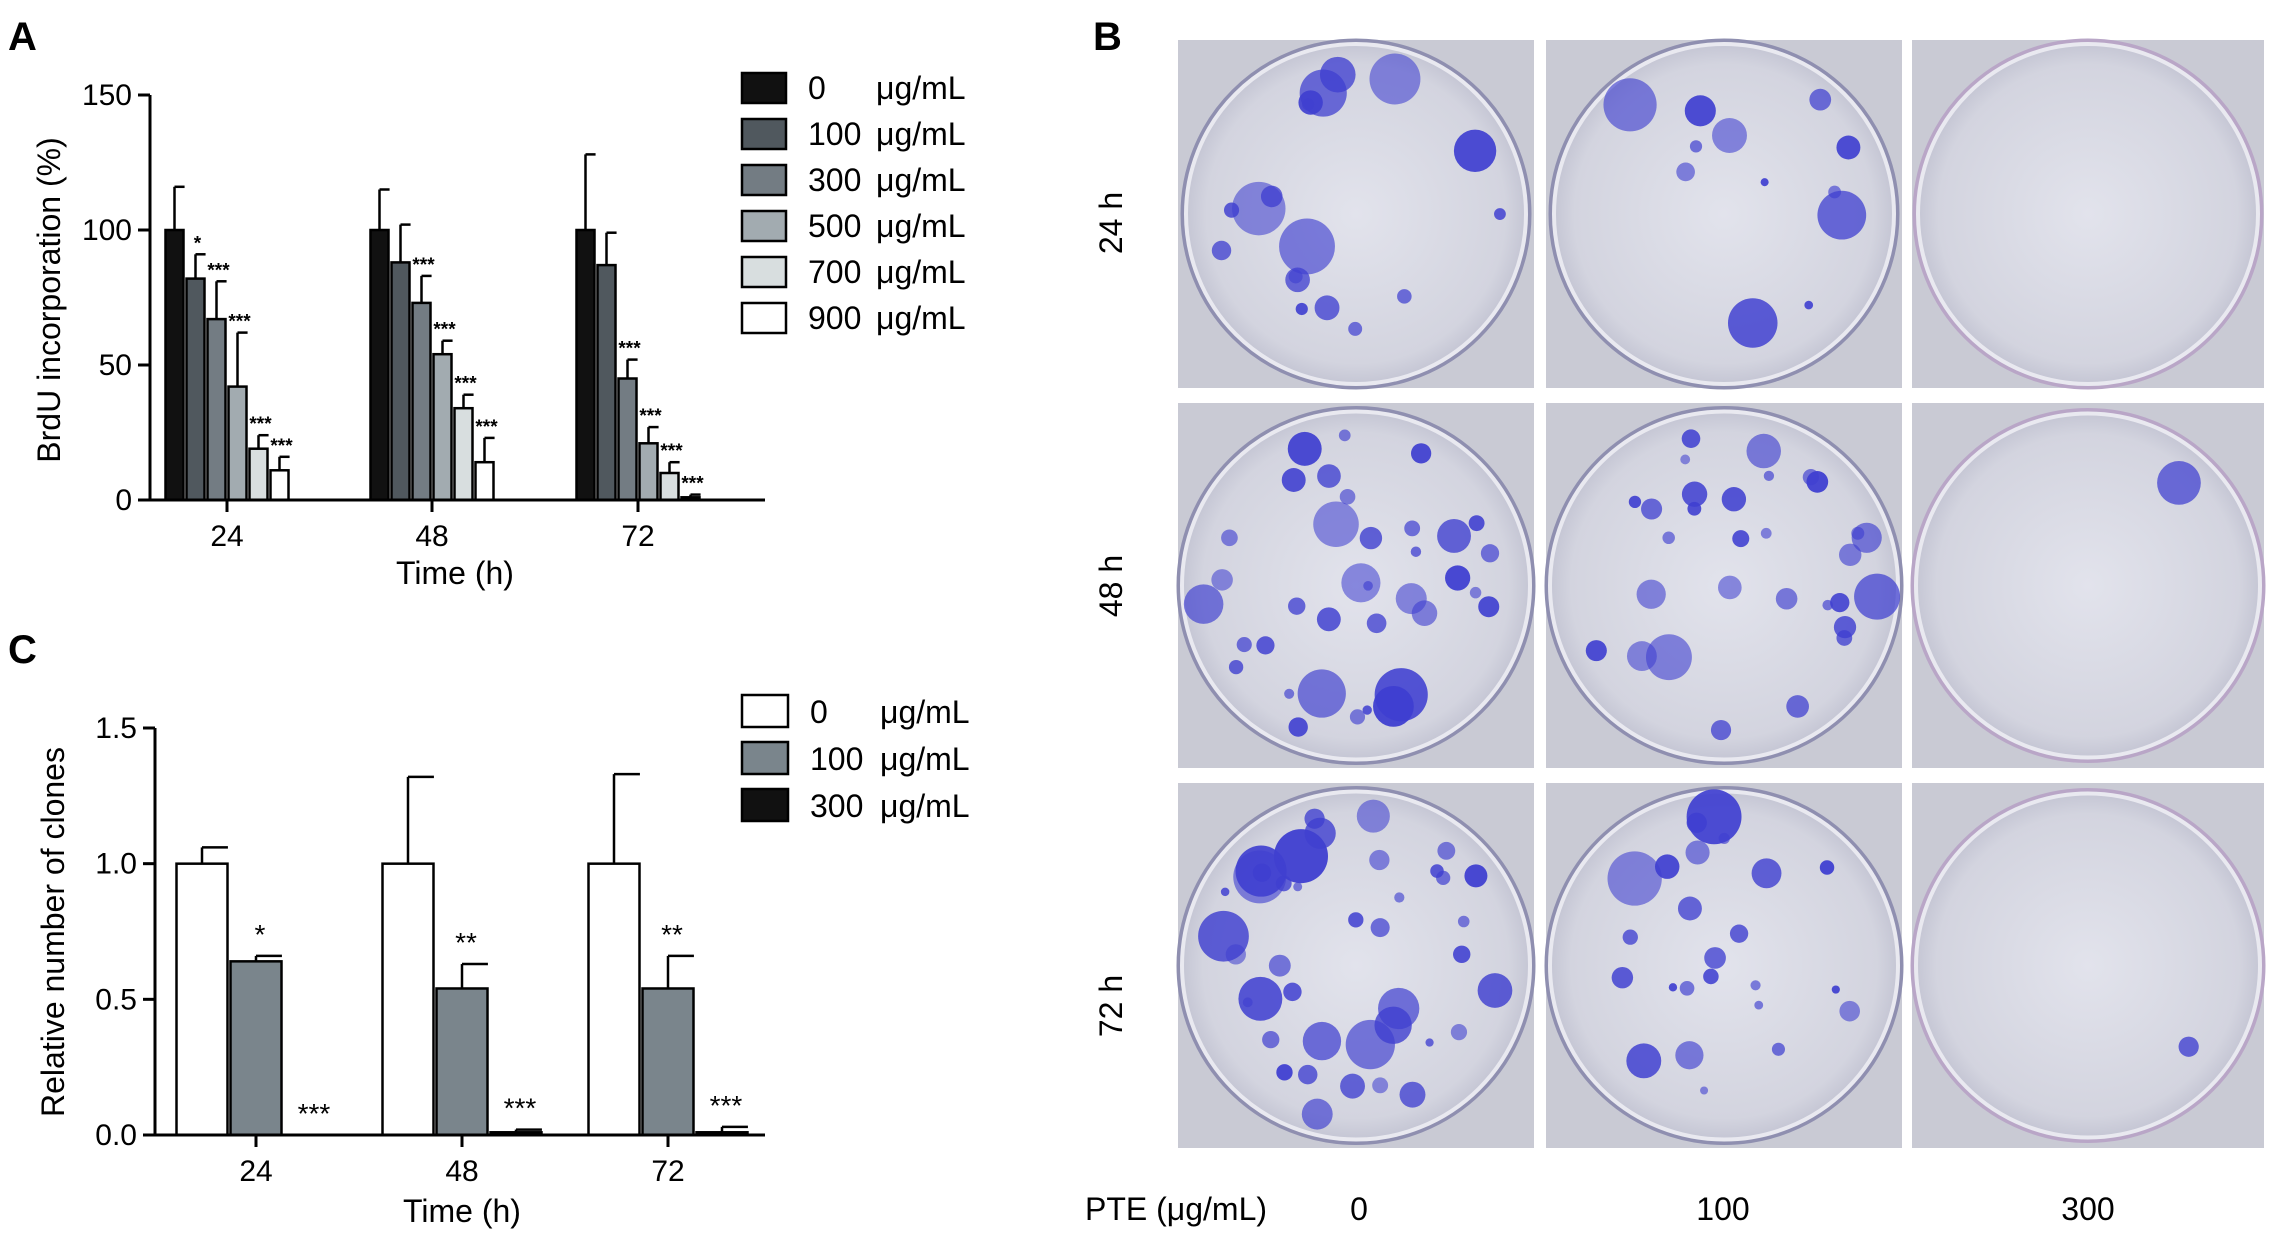 The image size is (2277, 1237). I want to click on legend-value: 300, so click(836, 806).